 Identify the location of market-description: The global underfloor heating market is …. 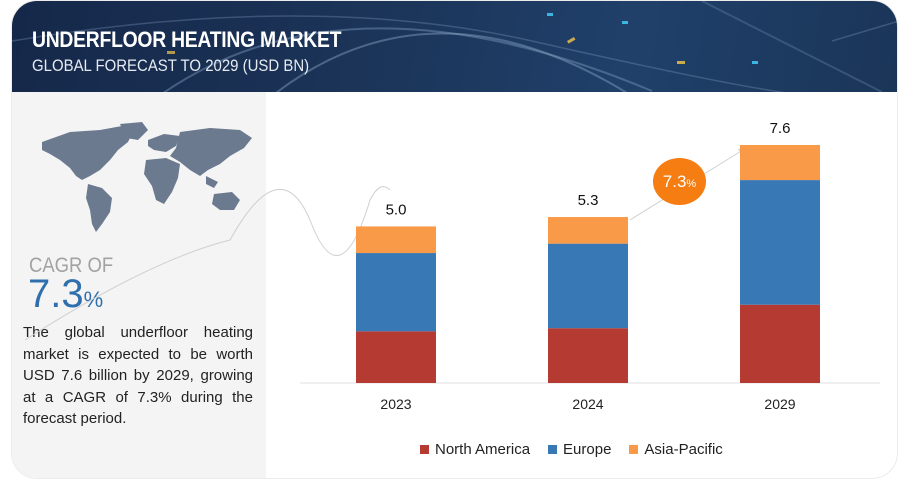
(138, 375).